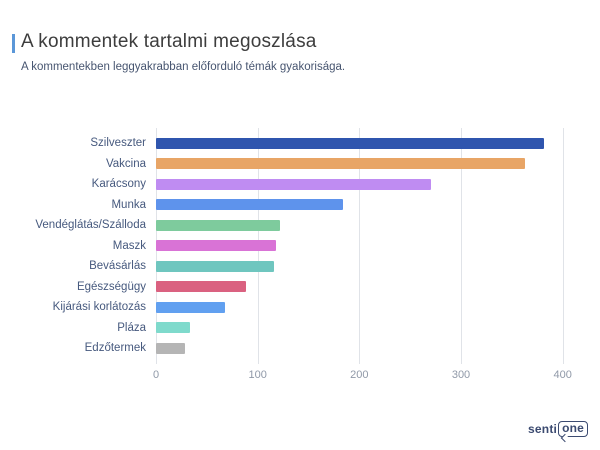  I want to click on chart-row: Szilveszter, so click(300, 143).